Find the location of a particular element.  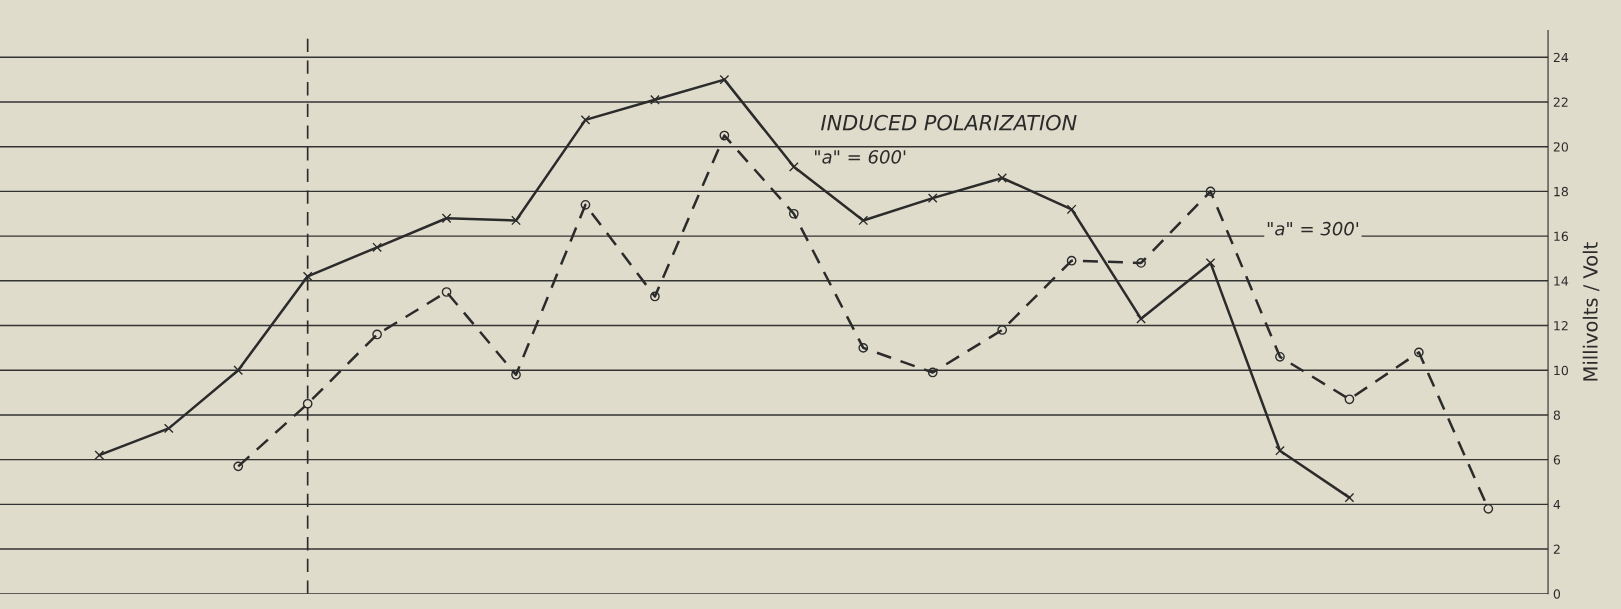

y-tick-label: 20 is located at coordinates (1560, 147).